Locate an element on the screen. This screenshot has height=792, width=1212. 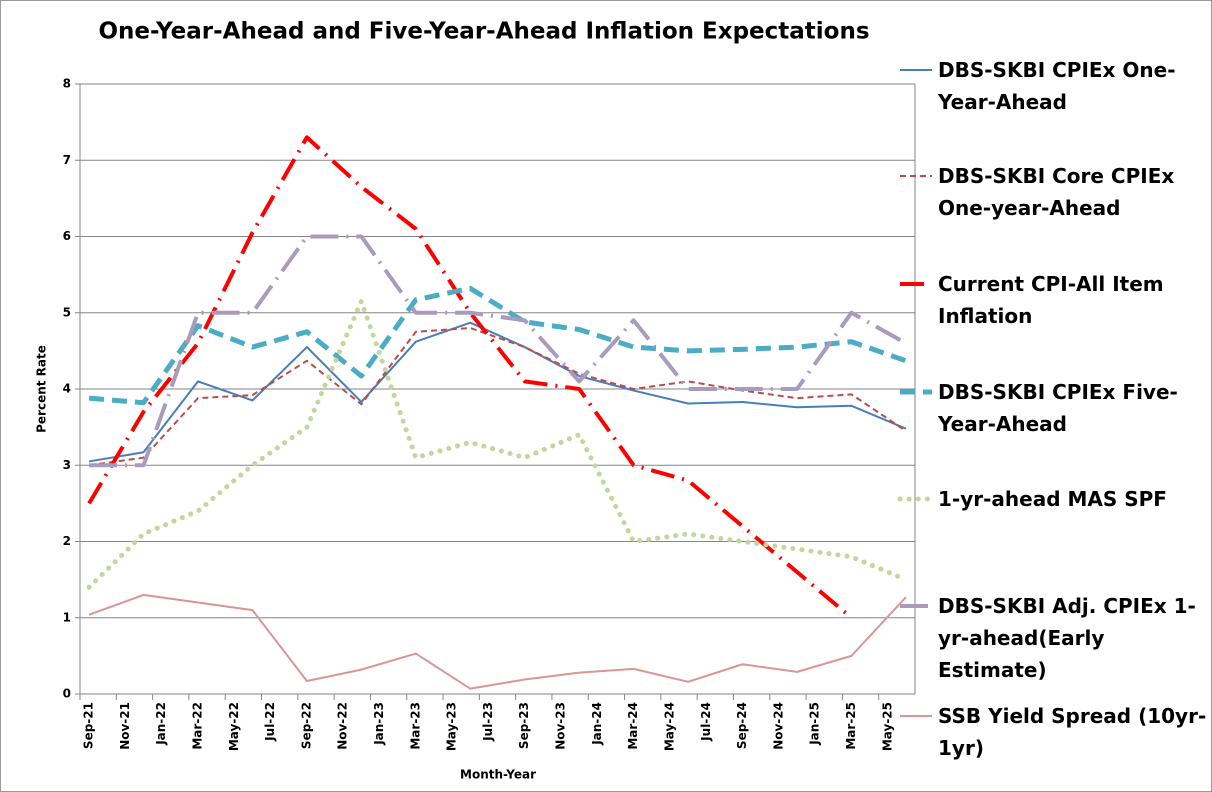
y-tick-label: 3 is located at coordinates (67, 465).